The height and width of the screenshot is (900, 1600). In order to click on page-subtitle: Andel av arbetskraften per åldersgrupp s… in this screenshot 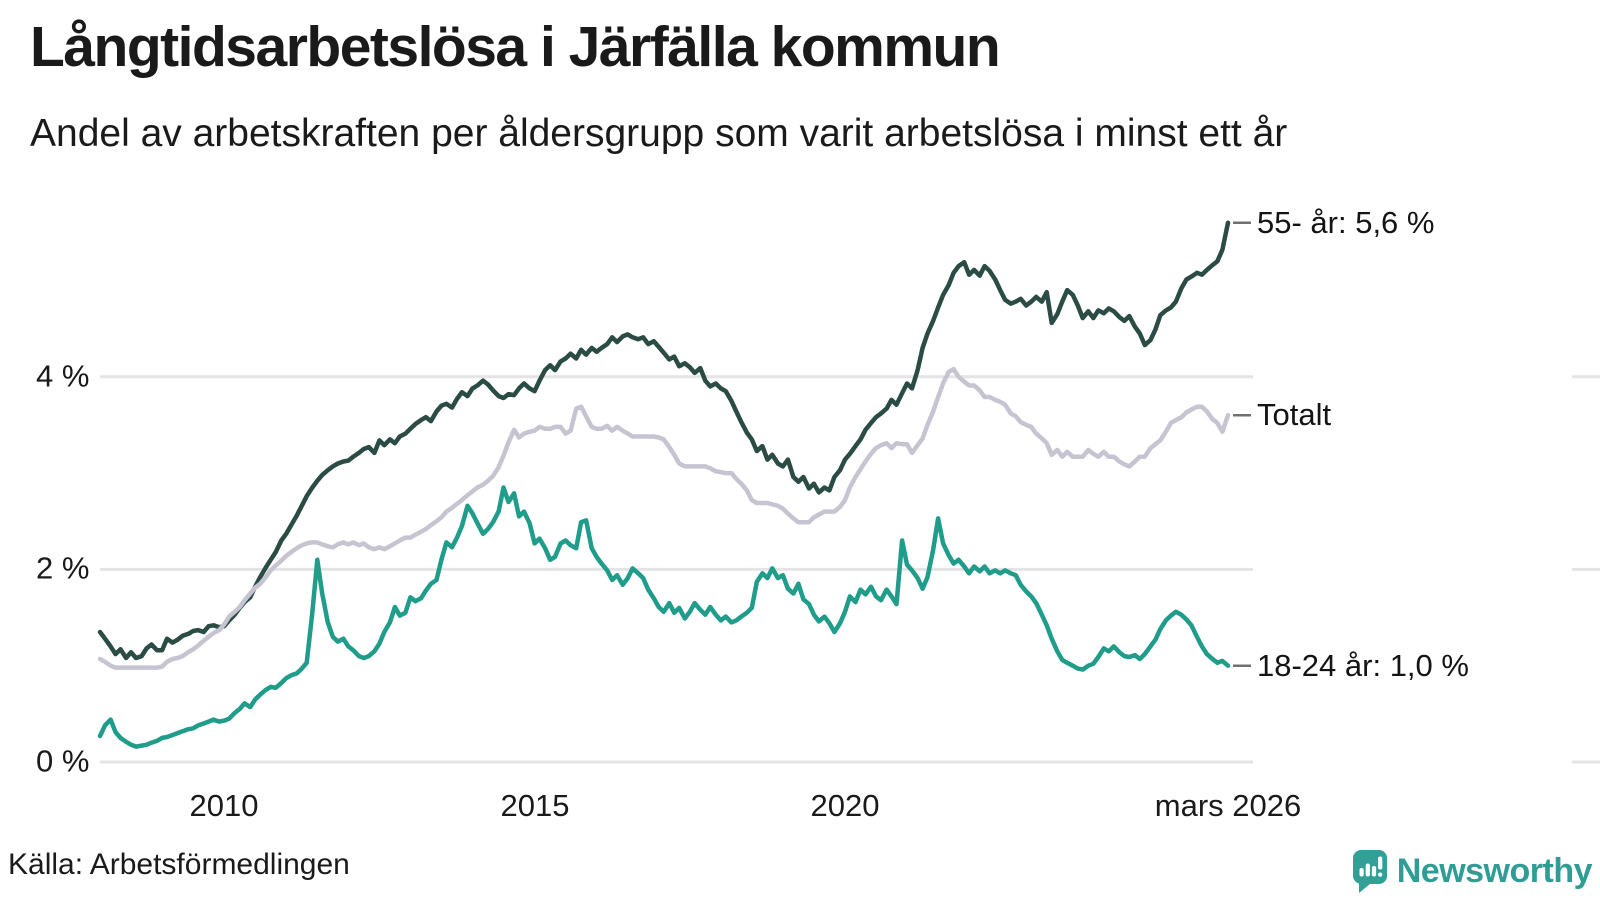, I will do `click(659, 133)`.